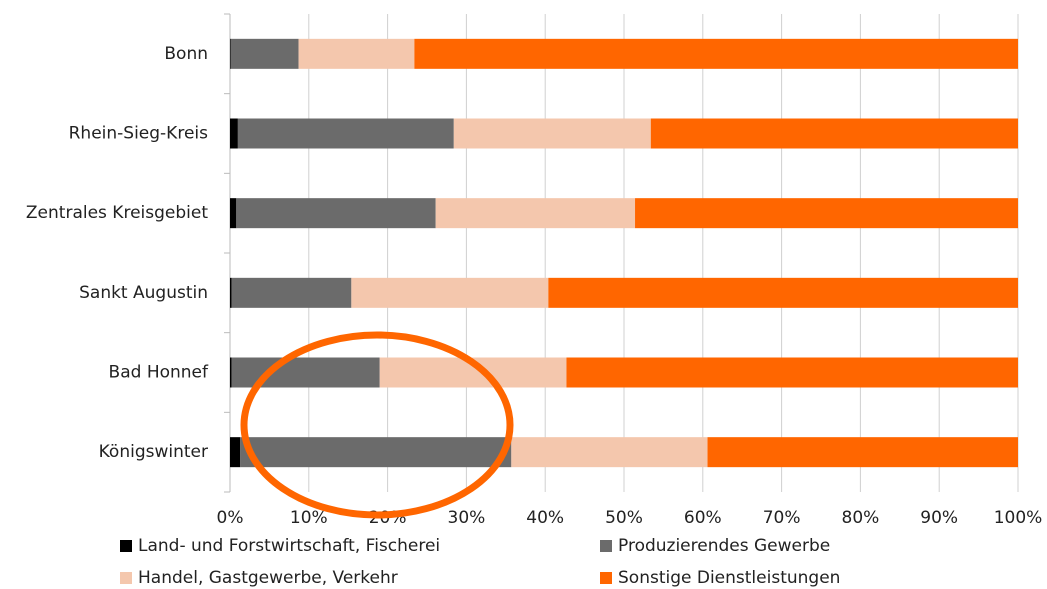 This screenshot has width=1047, height=589. What do you see at coordinates (724, 546) in the screenshot?
I see `legend-label: Produzierendes Gewerbe` at bounding box center [724, 546].